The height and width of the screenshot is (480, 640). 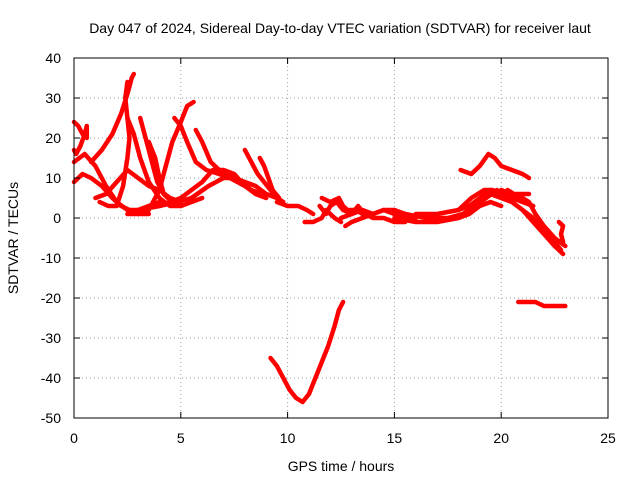 I want to click on x-tick-label: 5, so click(x=181, y=438).